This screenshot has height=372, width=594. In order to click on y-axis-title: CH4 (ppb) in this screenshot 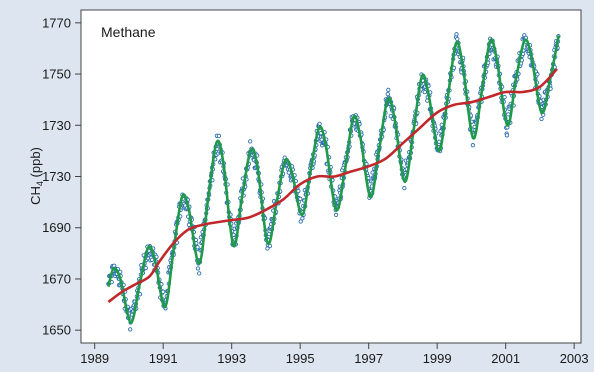, I will do `click(36, 176)`.